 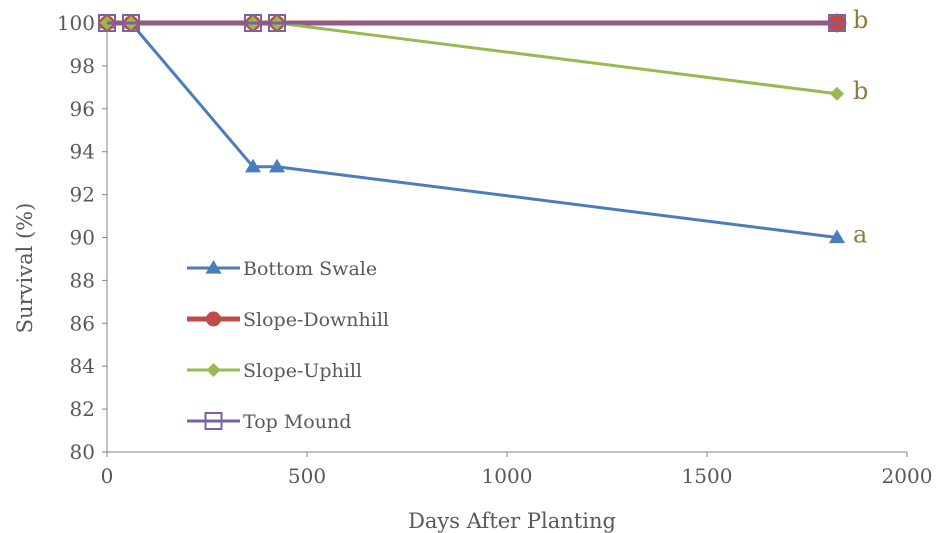 What do you see at coordinates (82, 109) in the screenshot?
I see `y-tick-label: 96` at bounding box center [82, 109].